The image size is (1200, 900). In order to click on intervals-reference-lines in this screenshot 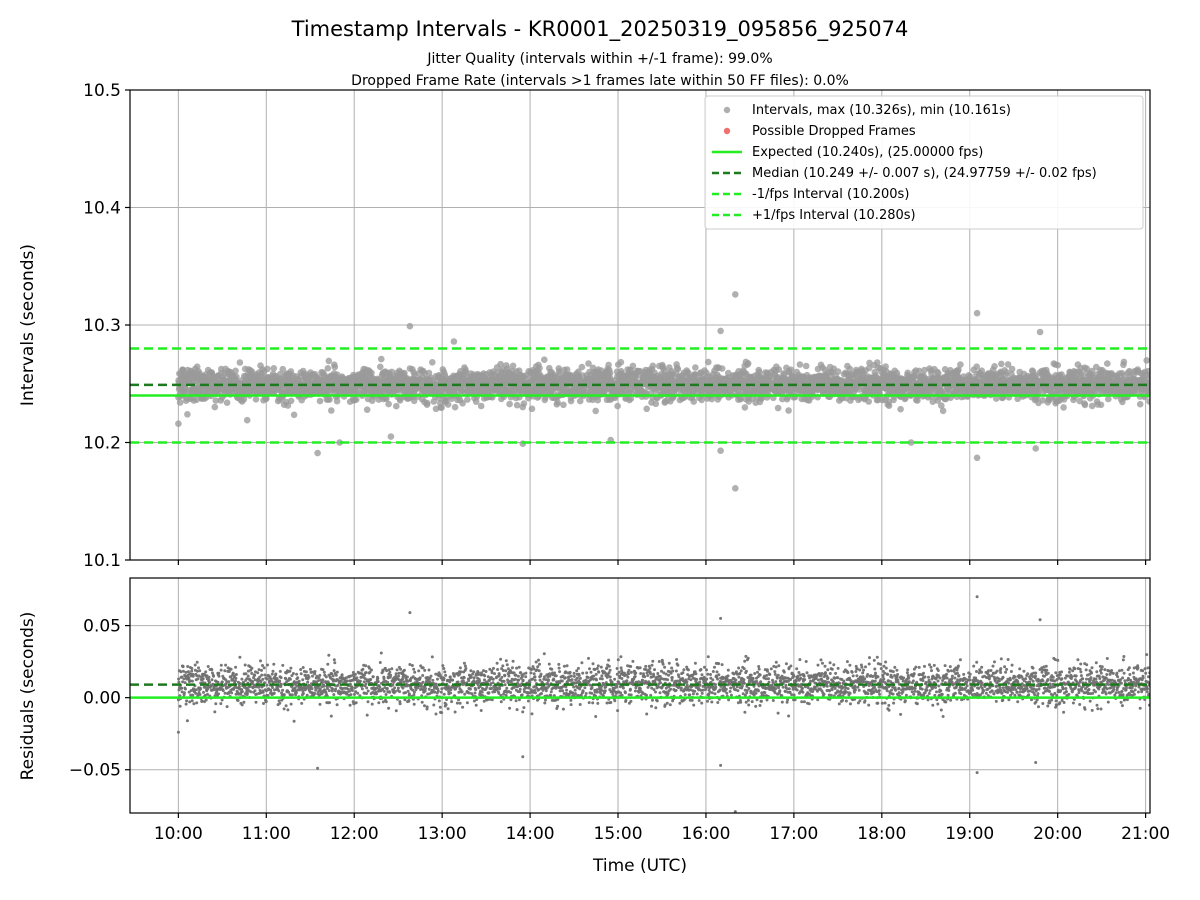, I will do `click(640, 395)`.